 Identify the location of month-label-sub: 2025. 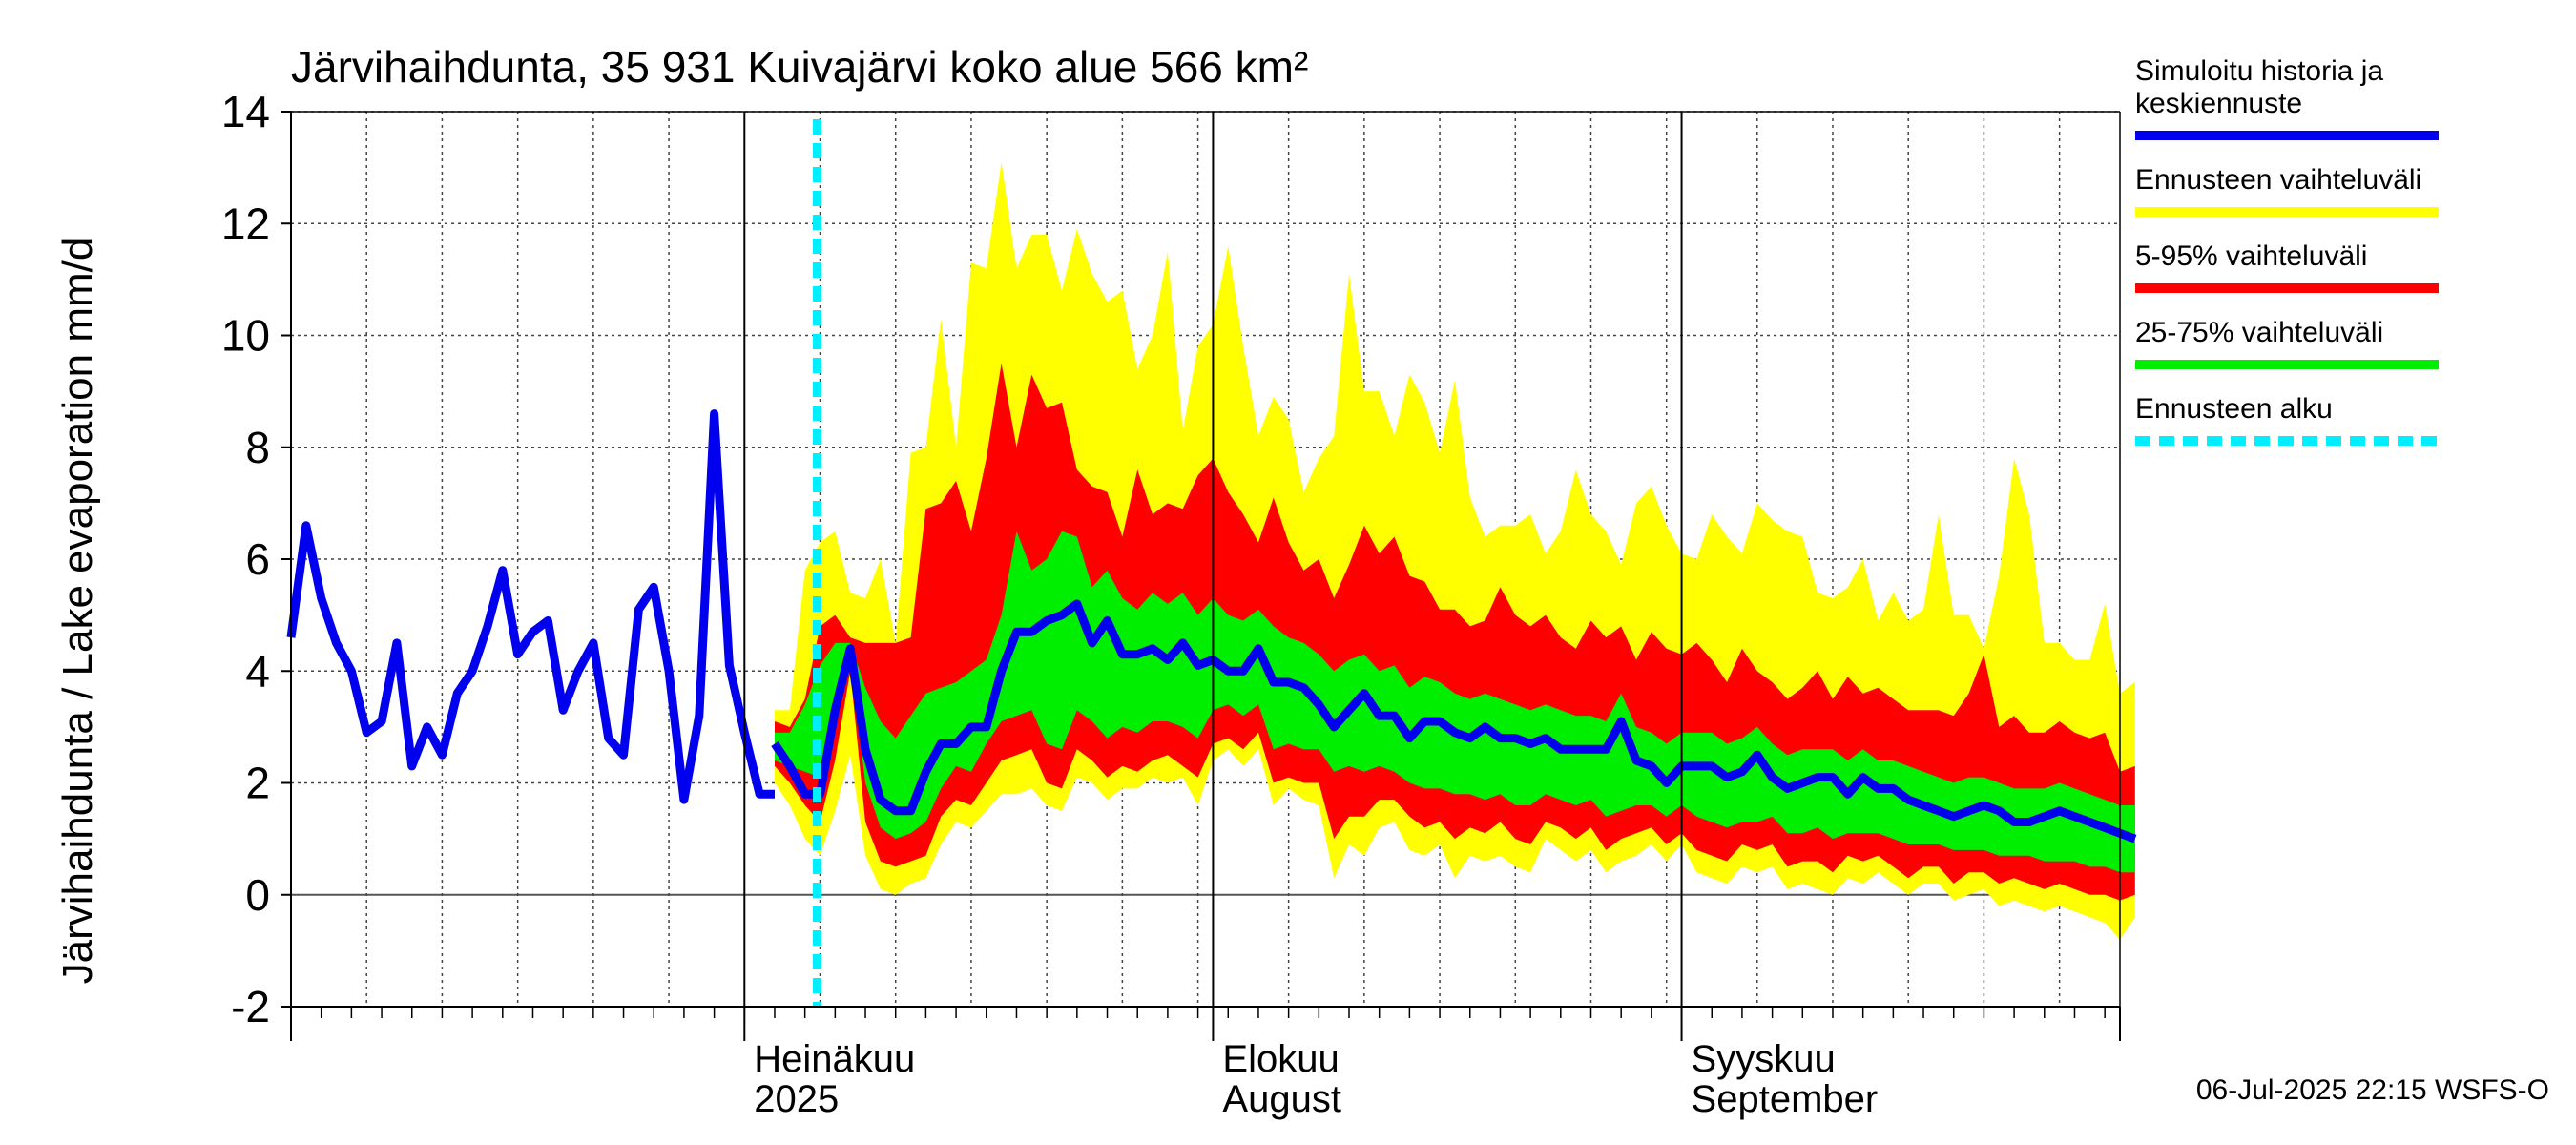
(796, 1099).